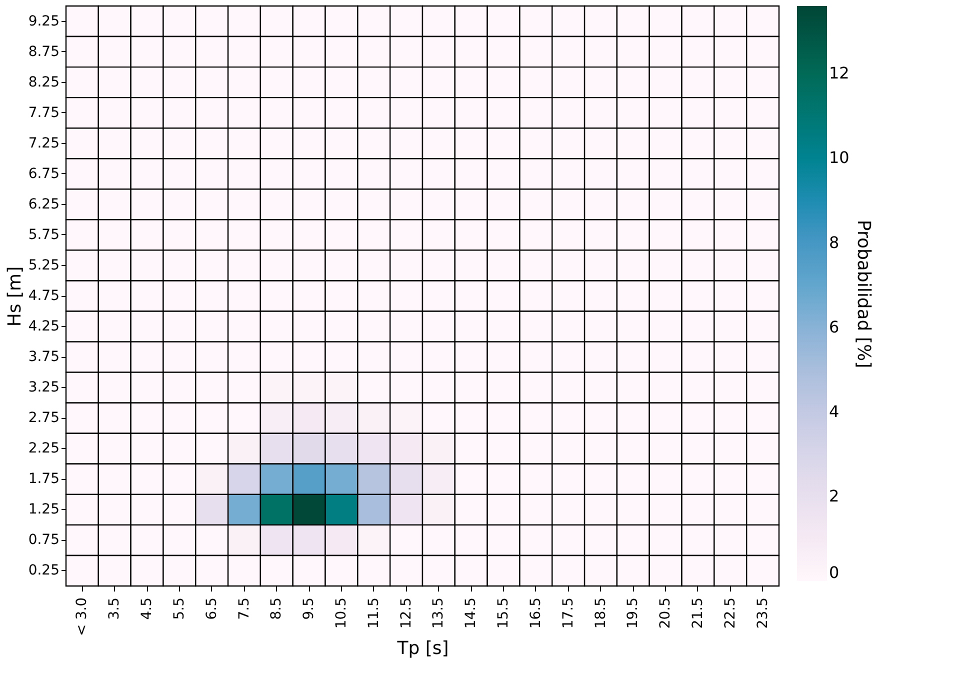 This screenshot has width=977, height=692. Describe the element at coordinates (44, 570) in the screenshot. I see `y-tick-label: 0.25` at that location.